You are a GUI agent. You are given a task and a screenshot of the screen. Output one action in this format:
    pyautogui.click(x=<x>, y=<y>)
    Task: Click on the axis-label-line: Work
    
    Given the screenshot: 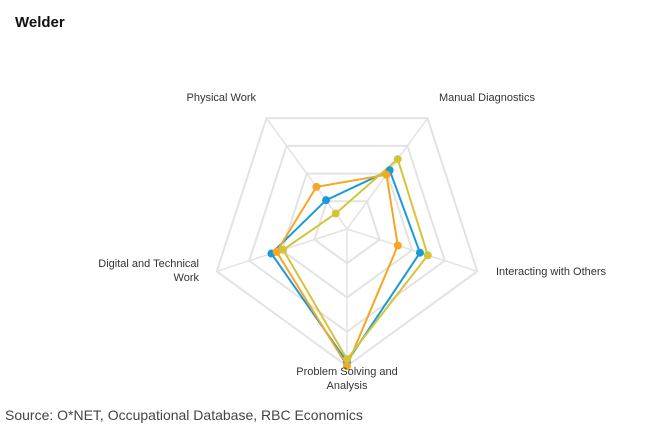 What is the action you would take?
    pyautogui.click(x=187, y=278)
    